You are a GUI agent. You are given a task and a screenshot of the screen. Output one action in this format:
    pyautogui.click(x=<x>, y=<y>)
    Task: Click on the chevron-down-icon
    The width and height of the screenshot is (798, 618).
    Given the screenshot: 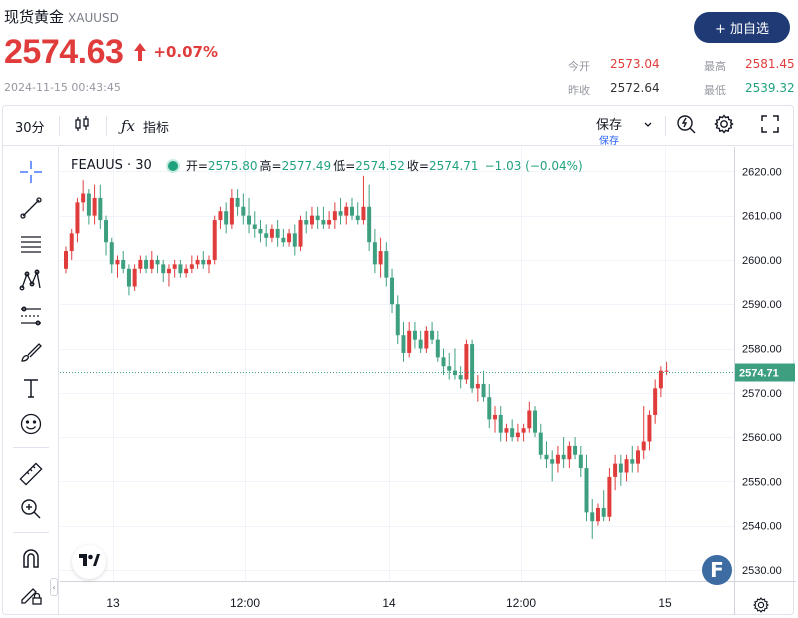 What is the action you would take?
    pyautogui.click(x=648, y=126)
    